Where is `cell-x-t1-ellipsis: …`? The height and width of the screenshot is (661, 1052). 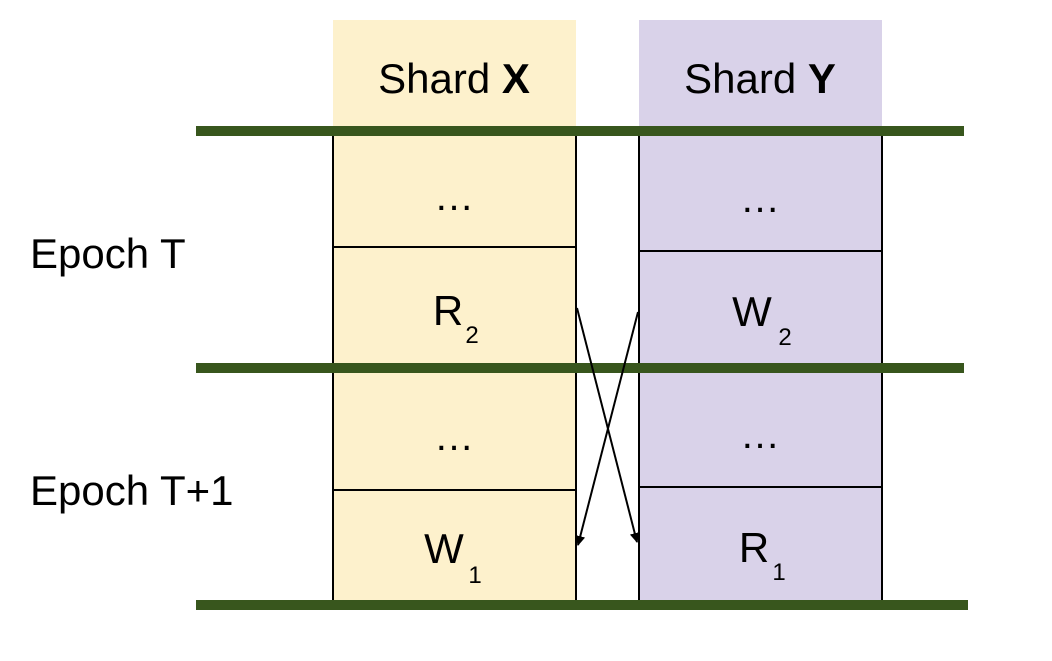 cell-x-t1-ellipsis: … is located at coordinates (454, 437).